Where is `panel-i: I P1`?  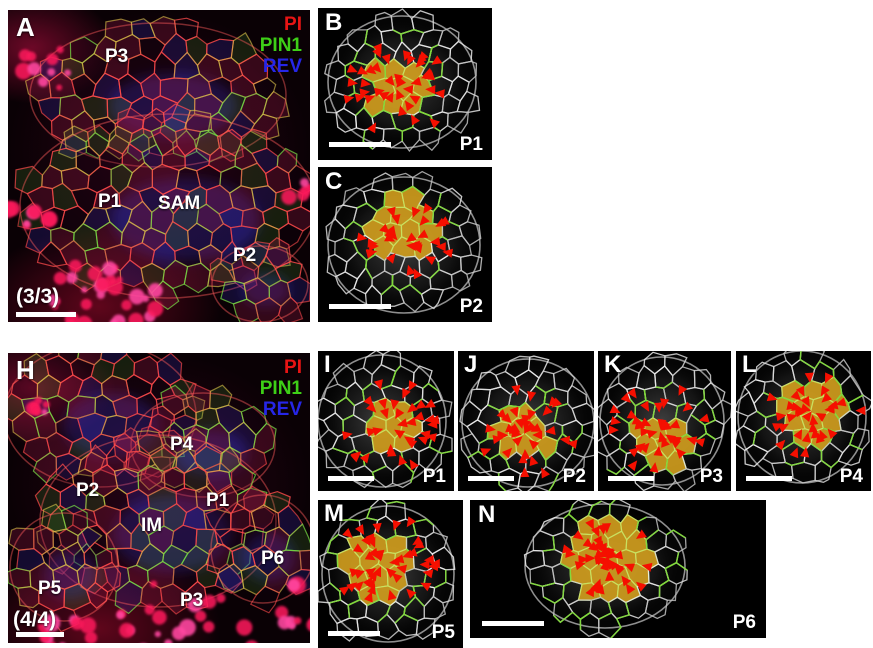 panel-i: I P1 is located at coordinates (386, 421).